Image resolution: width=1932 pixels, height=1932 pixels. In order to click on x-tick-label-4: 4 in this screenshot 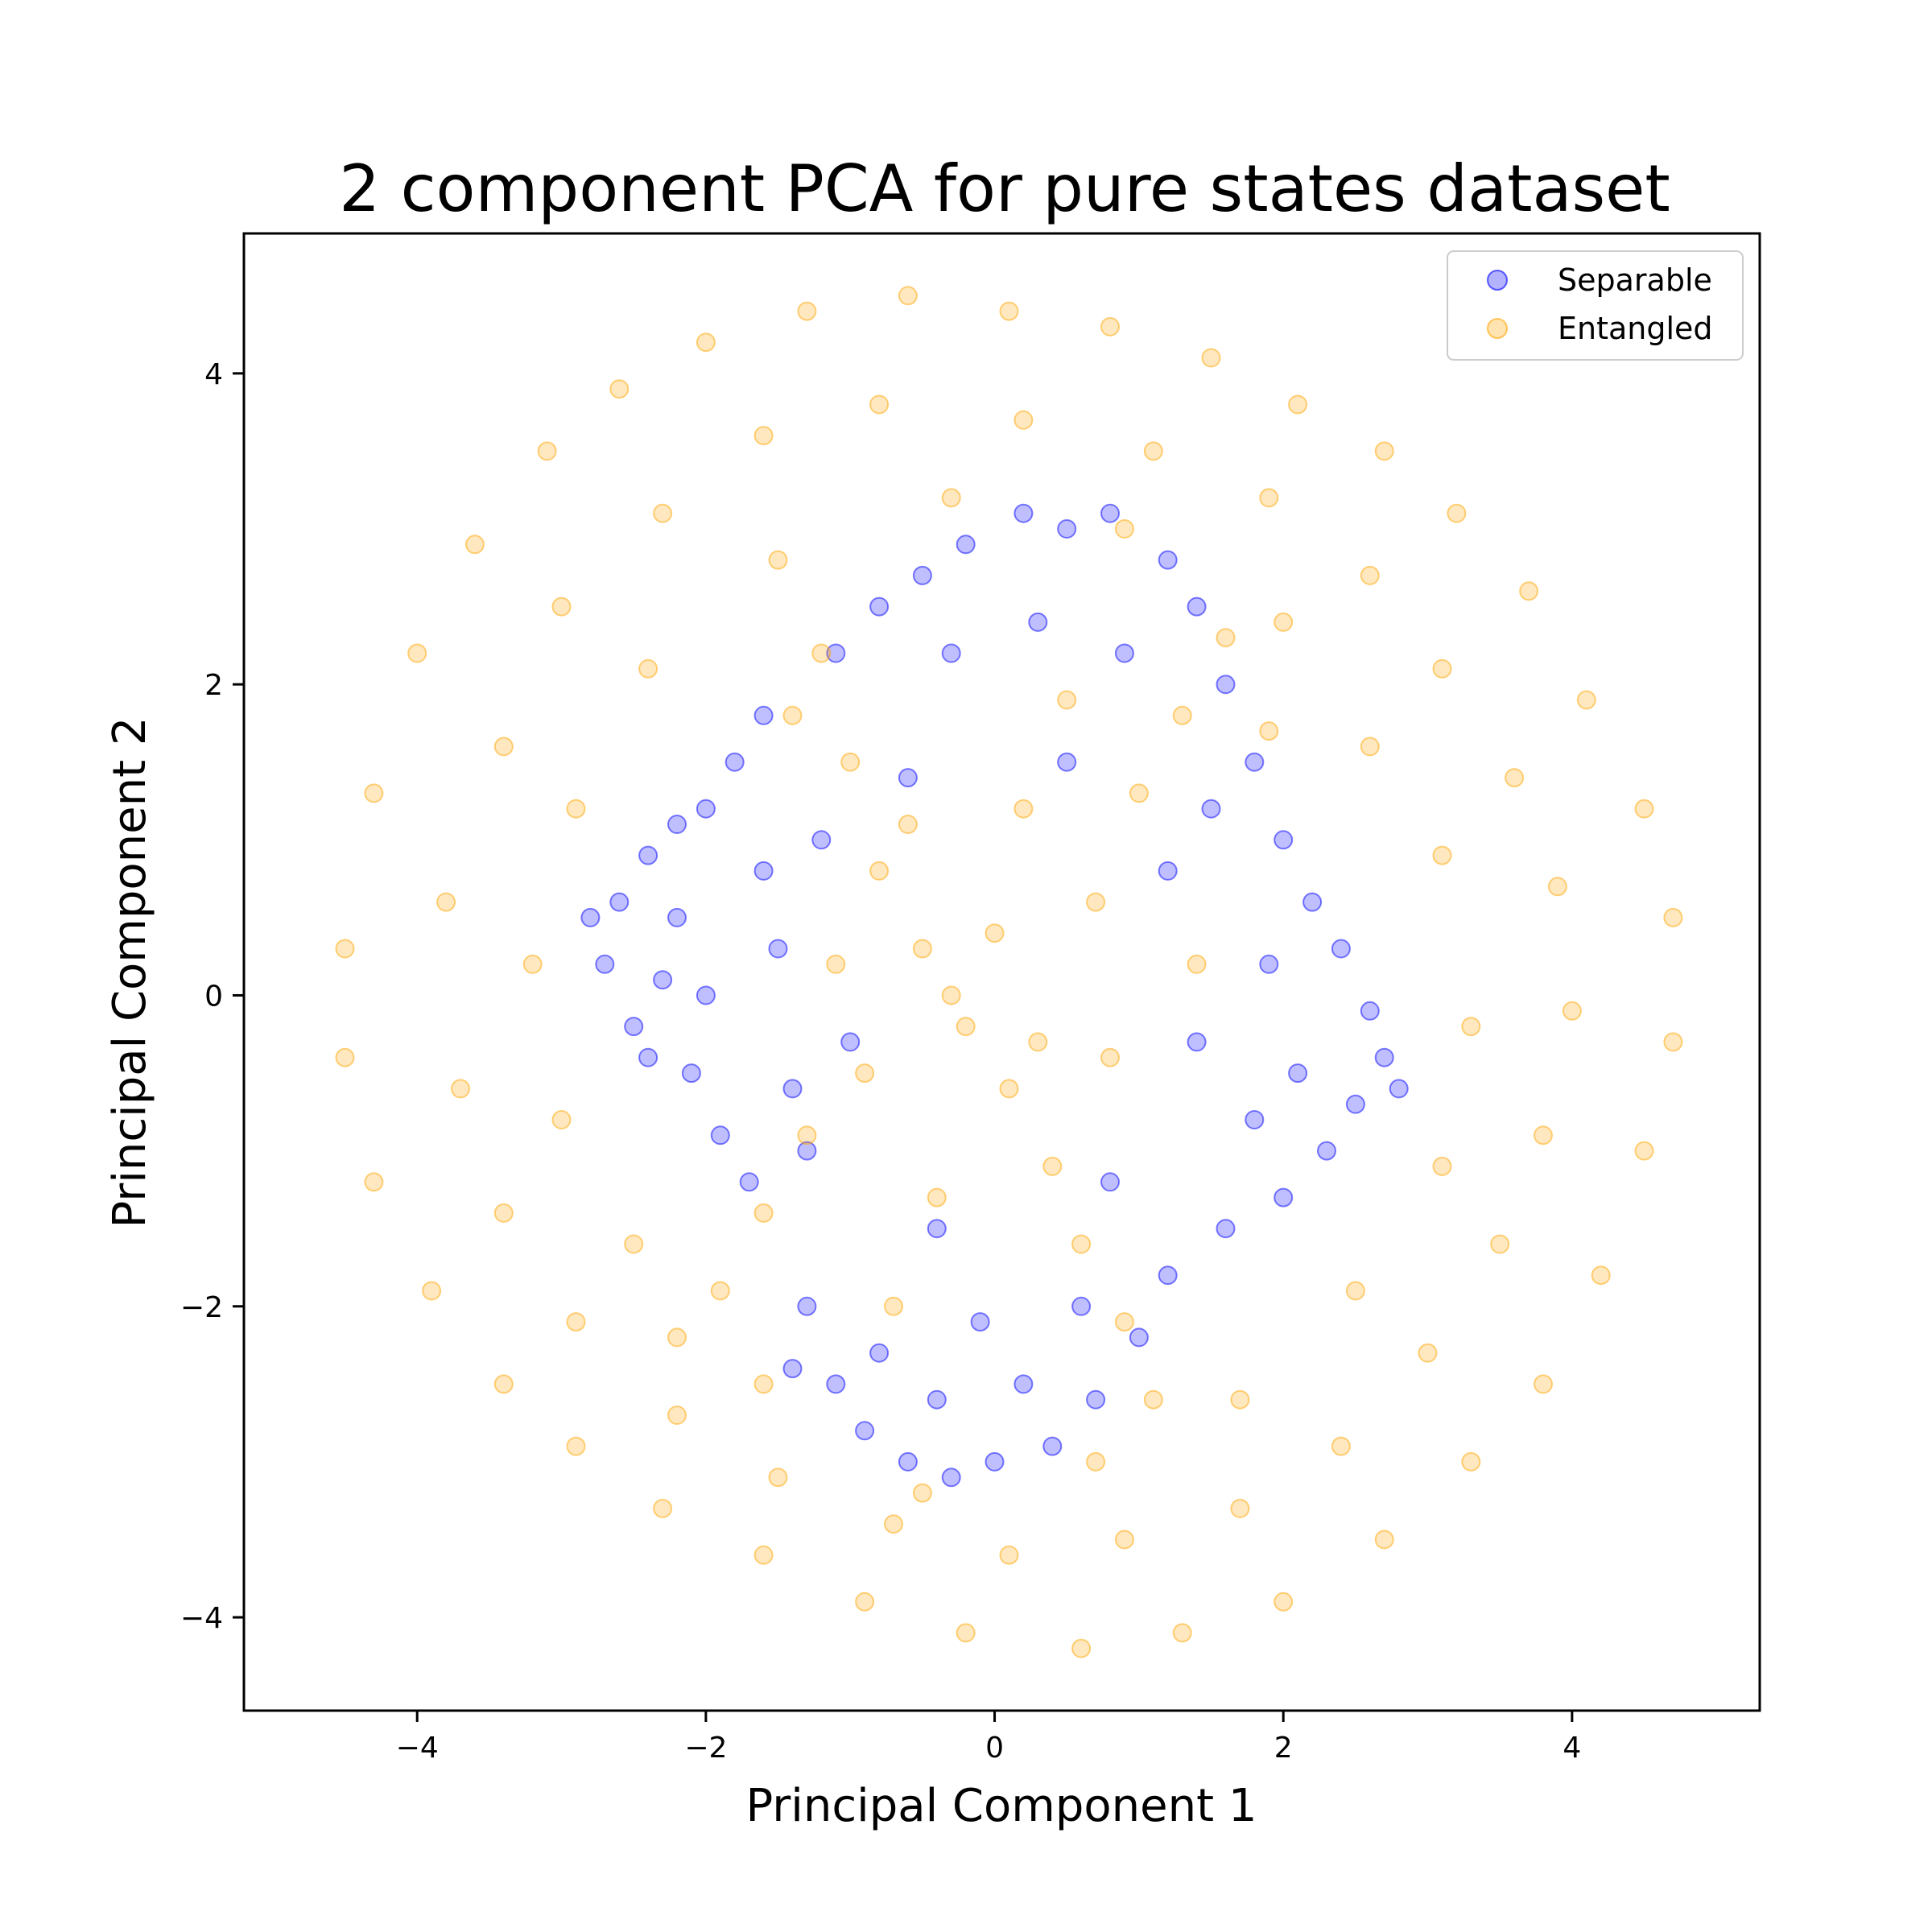, I will do `click(1572, 1748)`.